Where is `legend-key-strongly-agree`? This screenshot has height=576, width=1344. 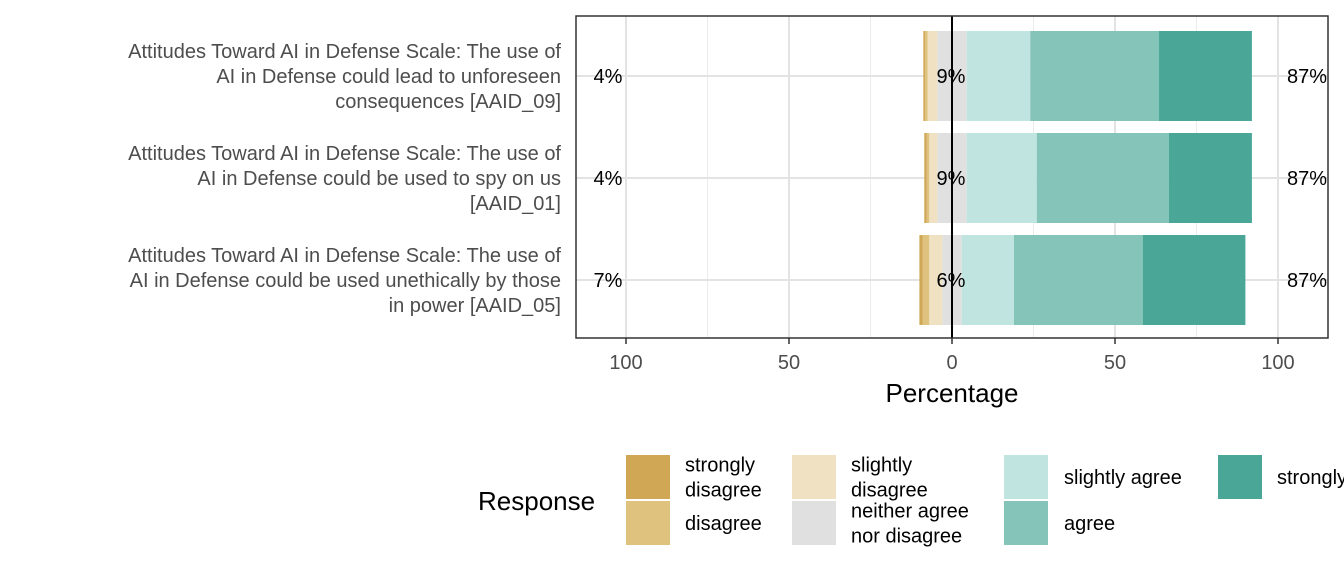
legend-key-strongly-agree is located at coordinates (1240, 477).